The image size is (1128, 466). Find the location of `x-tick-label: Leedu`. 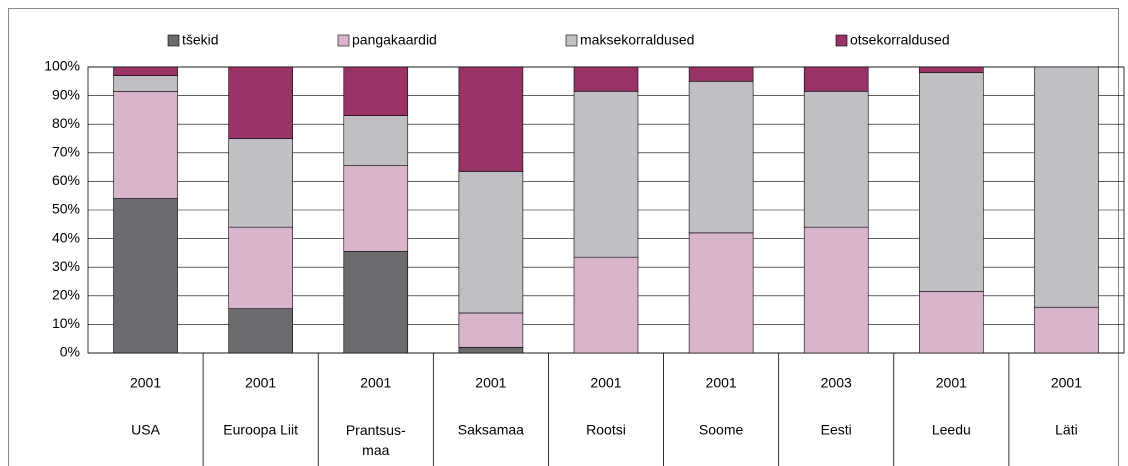

x-tick-label: Leedu is located at coordinates (951, 430).